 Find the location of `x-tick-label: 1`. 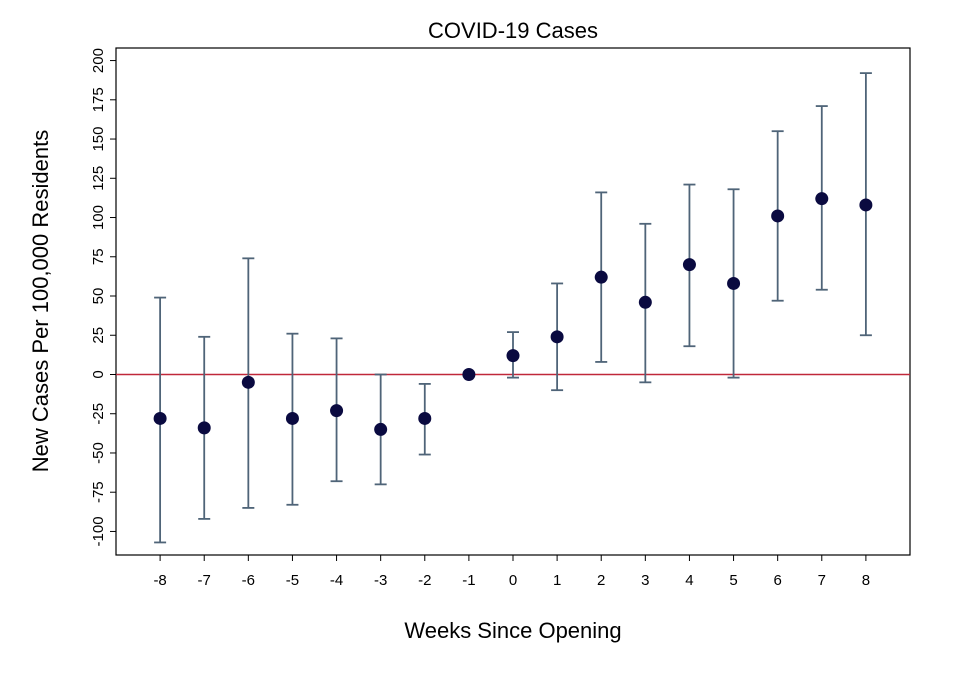

x-tick-label: 1 is located at coordinates (557, 580).